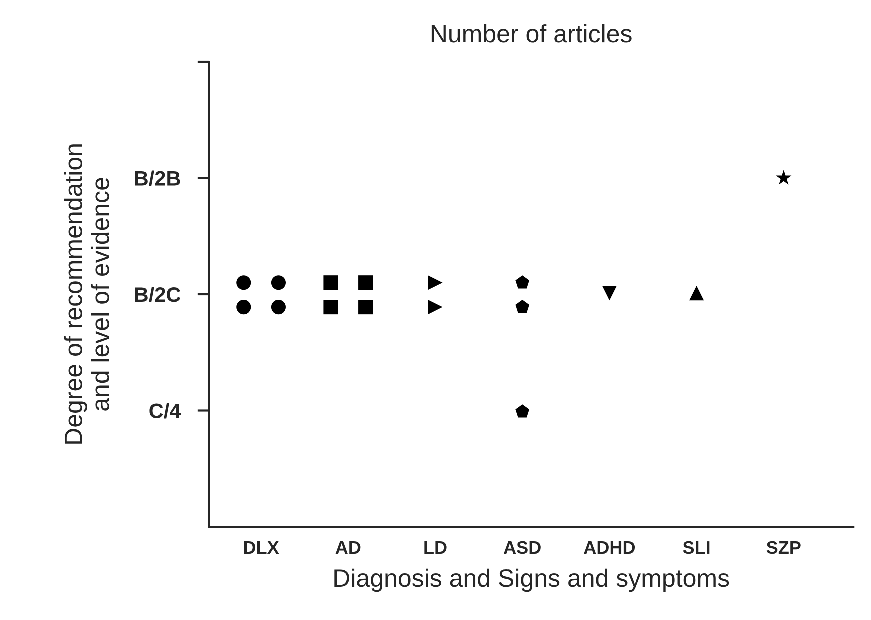 Image resolution: width=871 pixels, height=620 pixels. What do you see at coordinates (157, 178) in the screenshot?
I see `category-label: B/2B` at bounding box center [157, 178].